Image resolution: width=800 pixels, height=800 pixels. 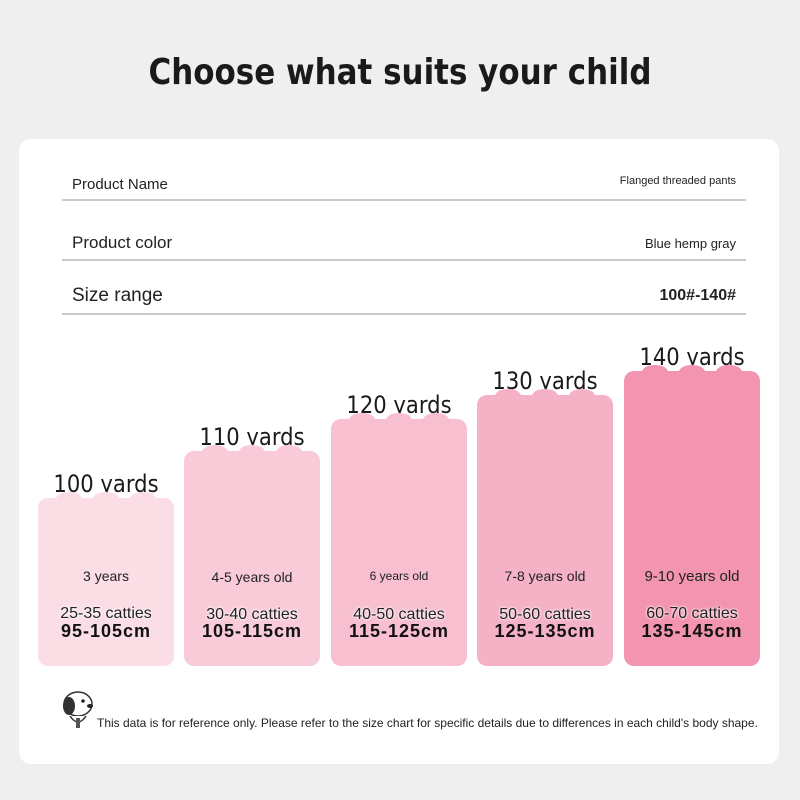 What do you see at coordinates (106, 576) in the screenshot?
I see `age-text: 3 years` at bounding box center [106, 576].